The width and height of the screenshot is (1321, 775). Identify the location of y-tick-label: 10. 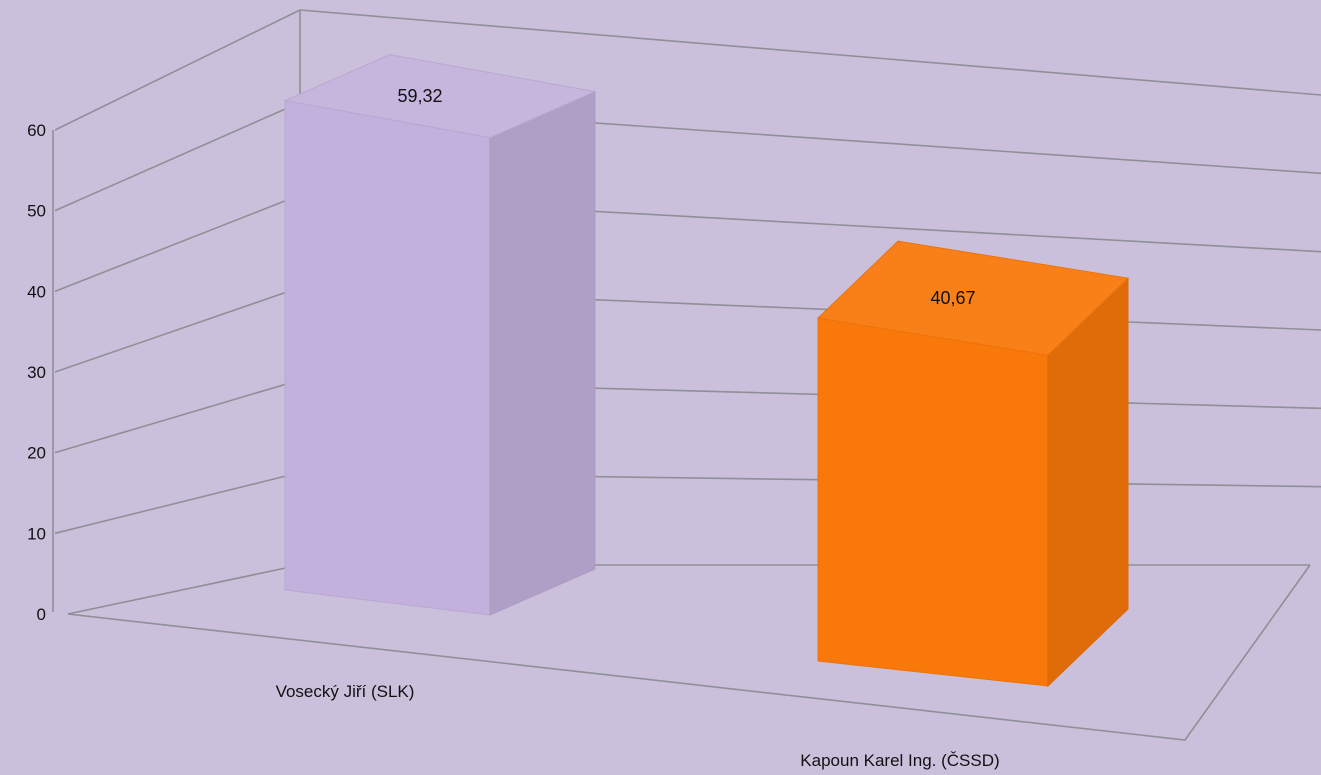
(36, 533).